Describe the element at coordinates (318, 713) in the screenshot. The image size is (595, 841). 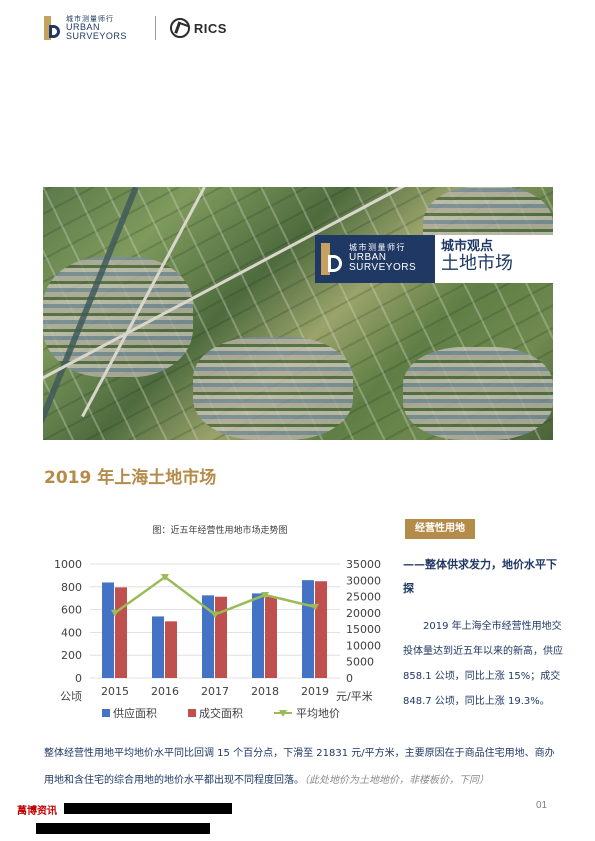
I see `legend-label: 平均地价` at that location.